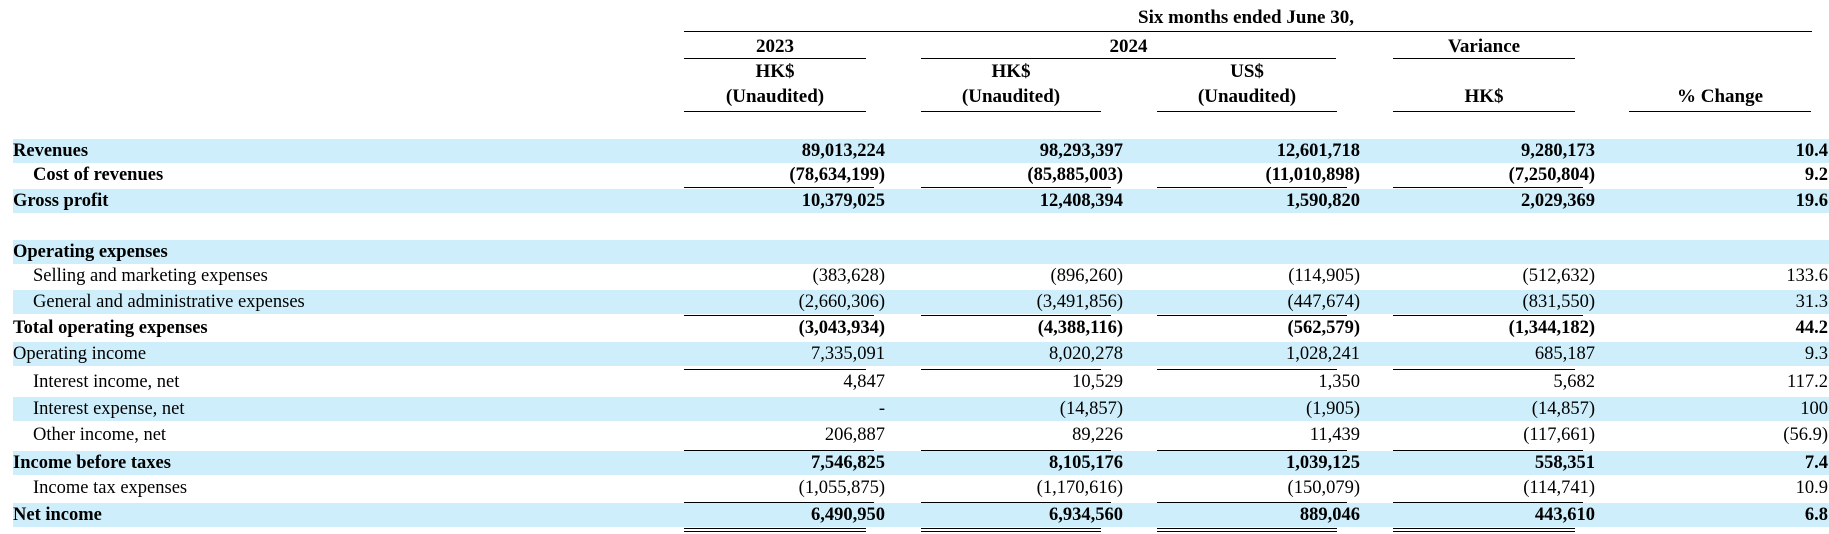 The image size is (1829, 534). What do you see at coordinates (1559, 488) in the screenshot?
I see `value-variance: (114,741)` at bounding box center [1559, 488].